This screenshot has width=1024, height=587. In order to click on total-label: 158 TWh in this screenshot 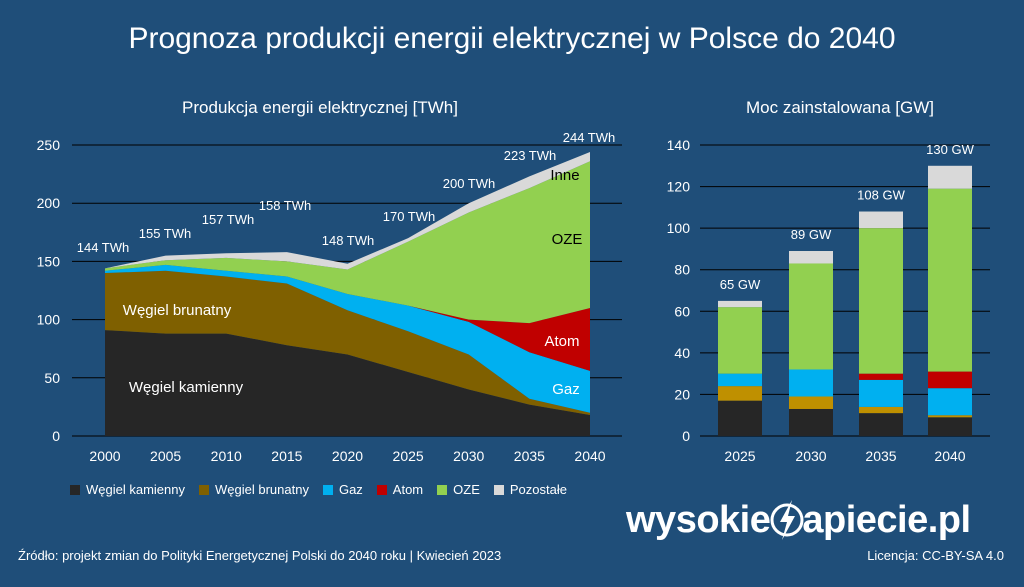, I will do `click(285, 205)`.